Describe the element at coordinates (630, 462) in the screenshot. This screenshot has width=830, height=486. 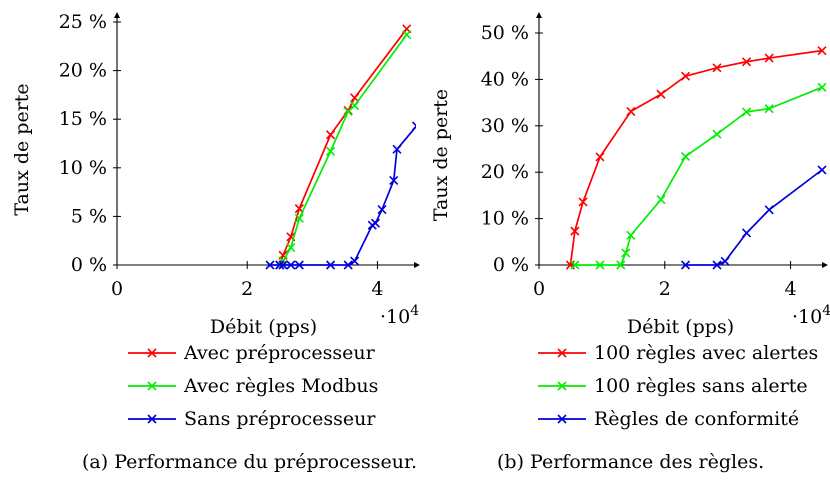
I see `chart-1-caption: (b) Performance des règles.` at that location.